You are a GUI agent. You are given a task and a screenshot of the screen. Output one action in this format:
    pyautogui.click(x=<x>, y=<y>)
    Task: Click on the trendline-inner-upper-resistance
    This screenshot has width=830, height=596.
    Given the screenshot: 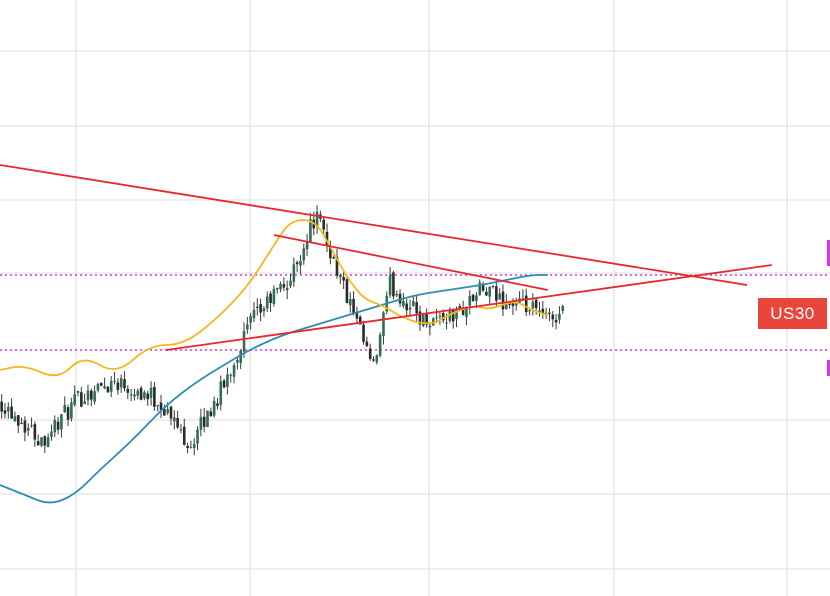 What is the action you would take?
    pyautogui.click(x=410, y=262)
    